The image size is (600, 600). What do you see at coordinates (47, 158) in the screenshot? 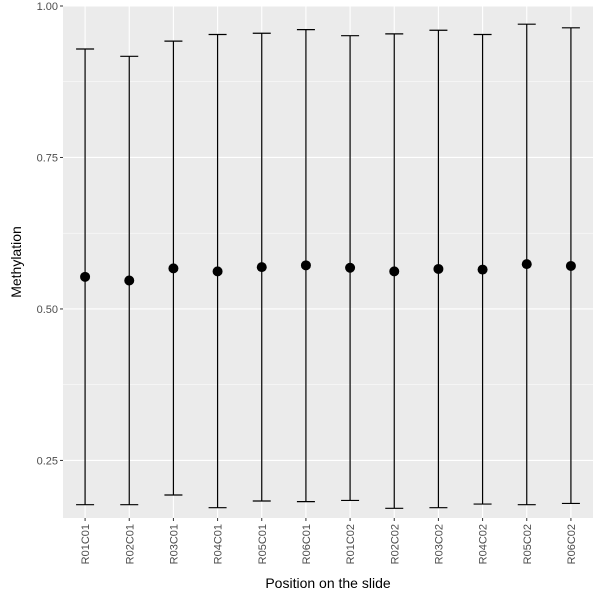
I see `y-tick-label: 0.75` at bounding box center [47, 158].